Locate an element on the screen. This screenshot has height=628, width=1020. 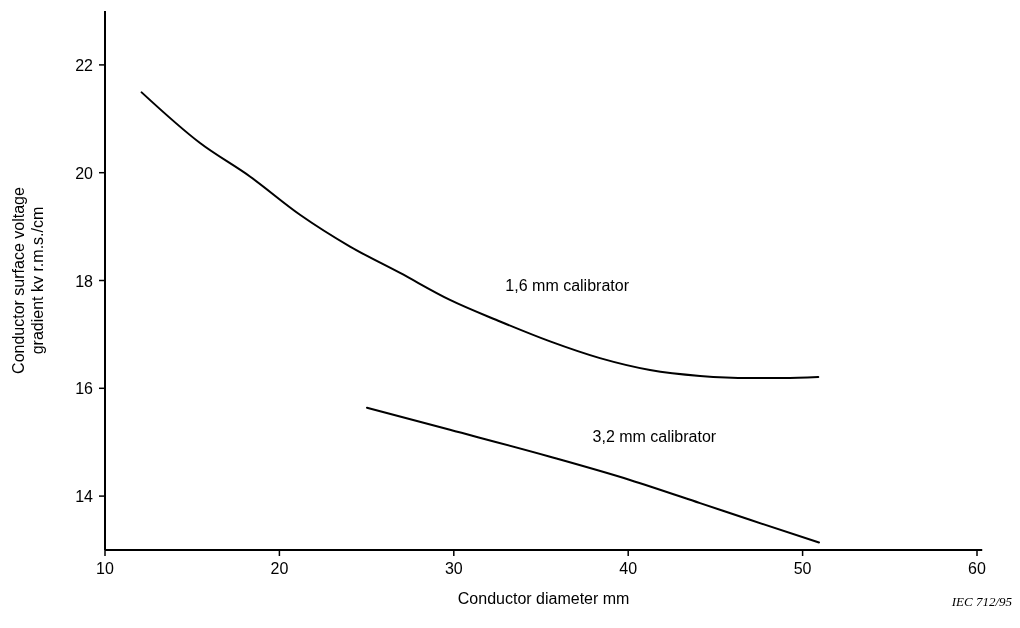
series-label: 1,6 mm calibrator is located at coordinates (567, 286).